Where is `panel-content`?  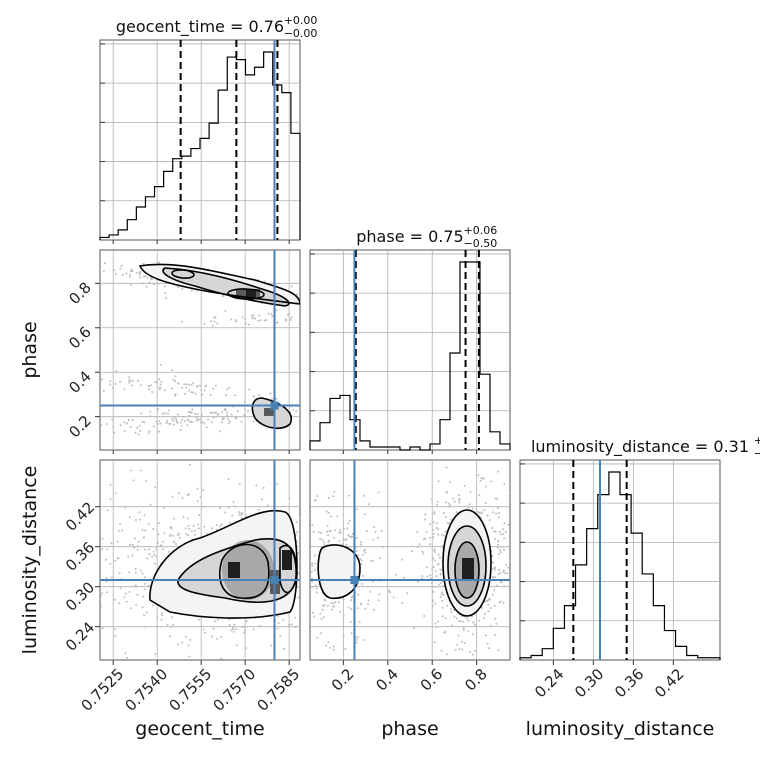 panel-content is located at coordinates (193, 560).